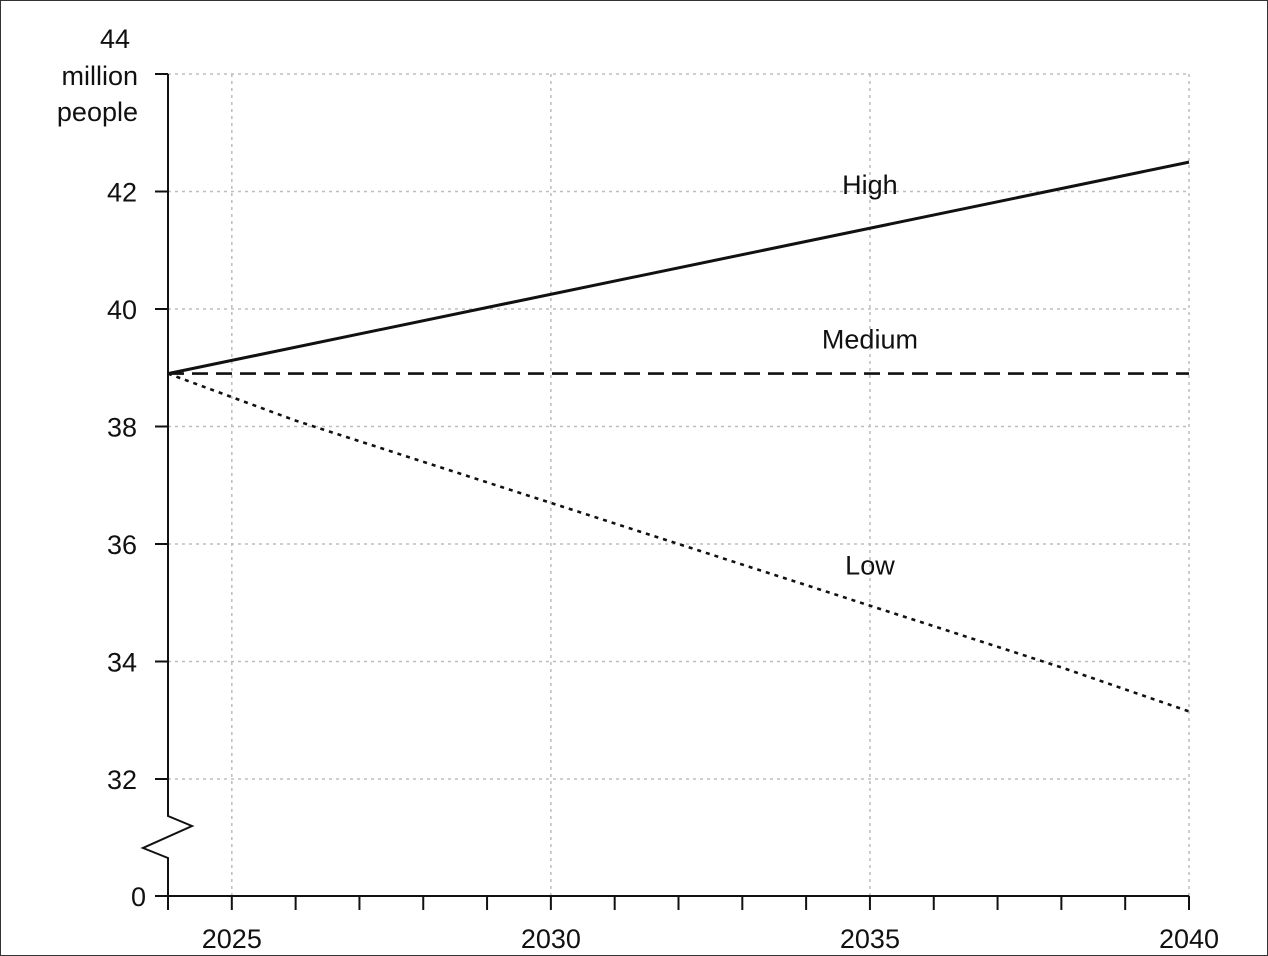 Image resolution: width=1268 pixels, height=956 pixels. I want to click on series-label-low: Low, so click(870, 566).